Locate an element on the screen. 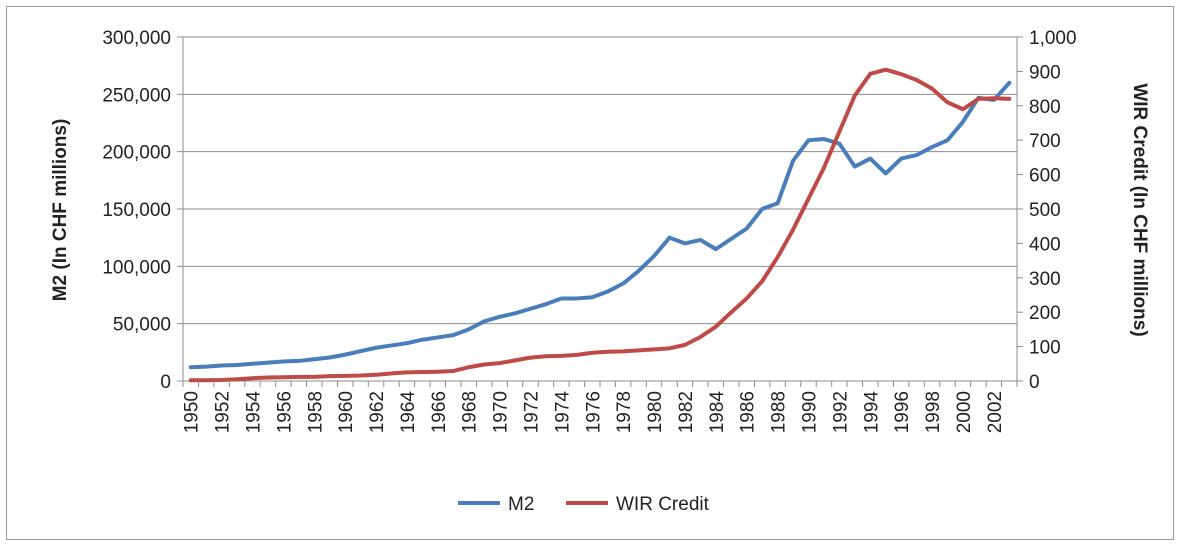  right-tick-label: 400 is located at coordinates (1045, 244).